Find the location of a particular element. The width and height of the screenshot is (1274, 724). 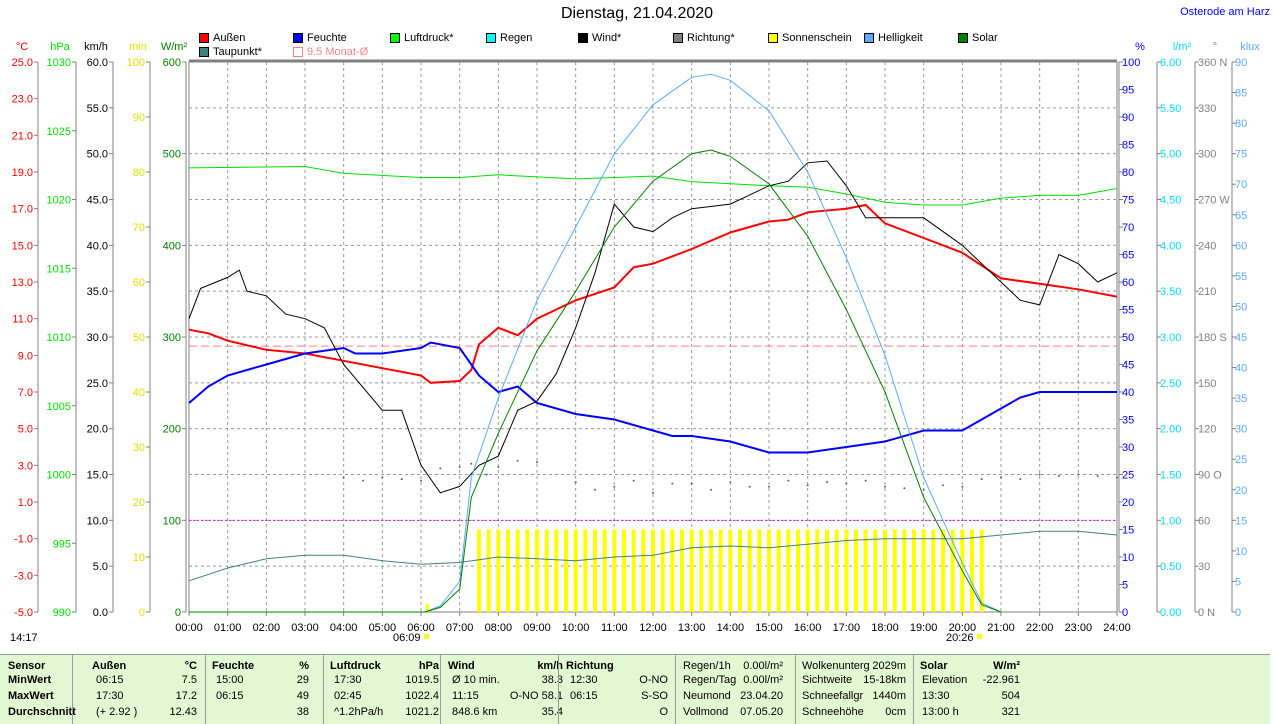

dir-tick-label: 150 is located at coordinates (1207, 384).